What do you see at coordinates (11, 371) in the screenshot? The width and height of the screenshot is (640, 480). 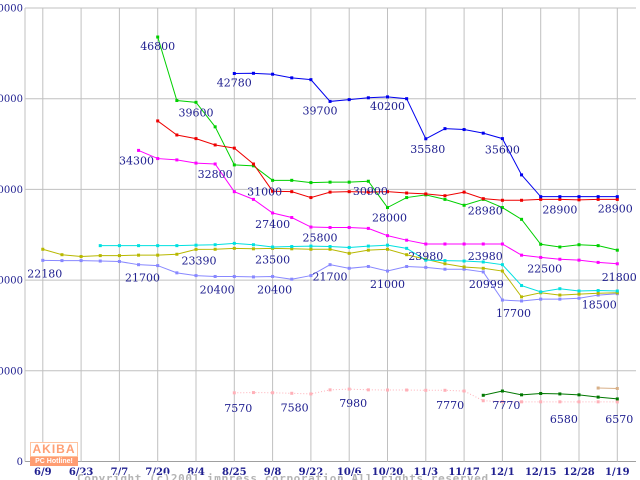 I see `y-tick-label: 10000` at bounding box center [11, 371].